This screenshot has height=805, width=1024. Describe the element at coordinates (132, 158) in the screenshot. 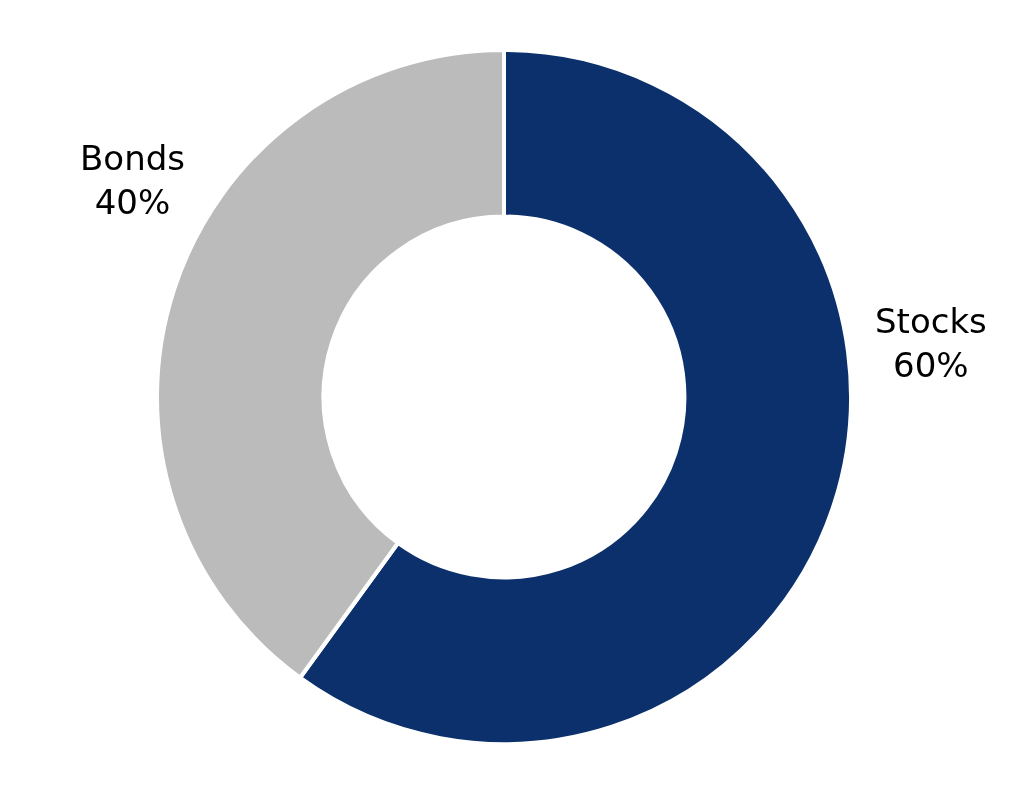

I see `slice-label: Bonds` at that location.